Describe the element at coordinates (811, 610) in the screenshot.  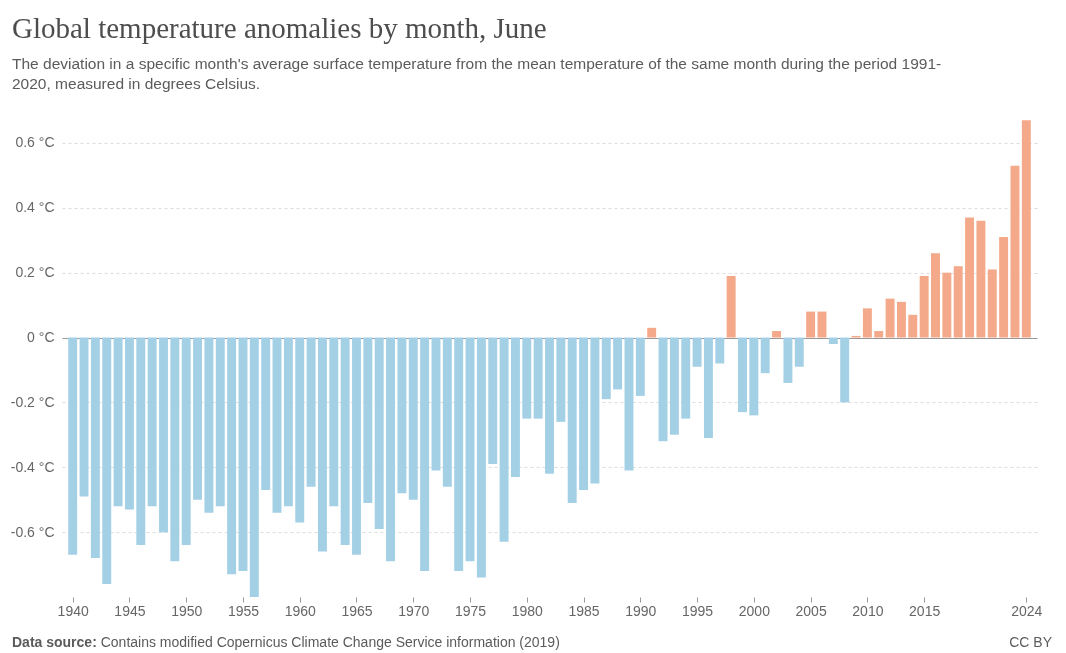
I see `x-tick-label: 2005` at that location.